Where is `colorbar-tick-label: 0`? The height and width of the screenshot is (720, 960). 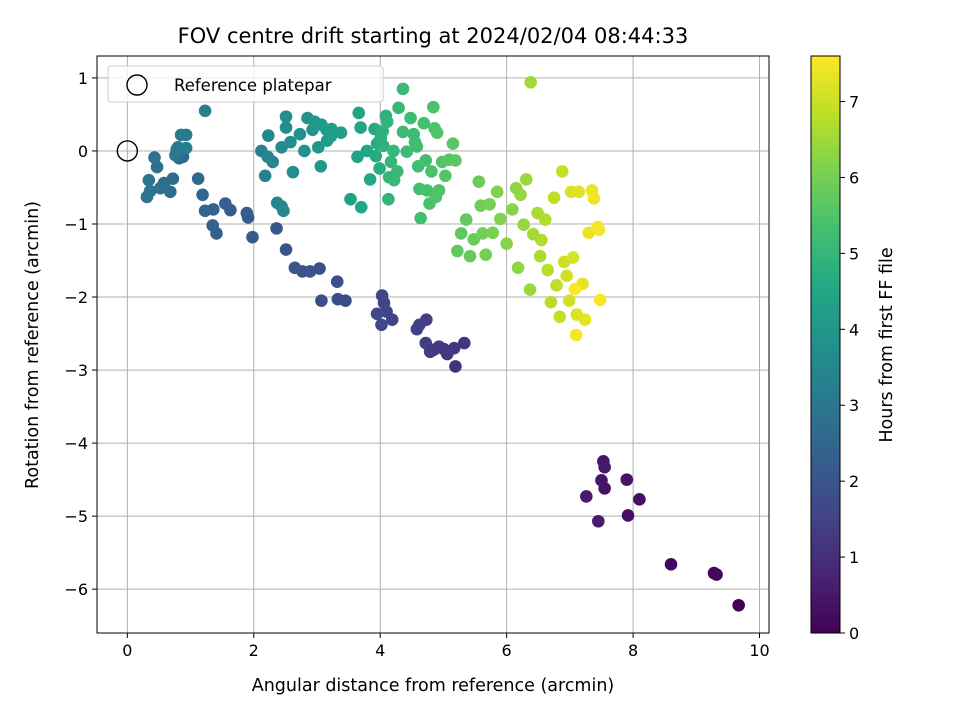
colorbar-tick-label: 0 is located at coordinates (854, 633).